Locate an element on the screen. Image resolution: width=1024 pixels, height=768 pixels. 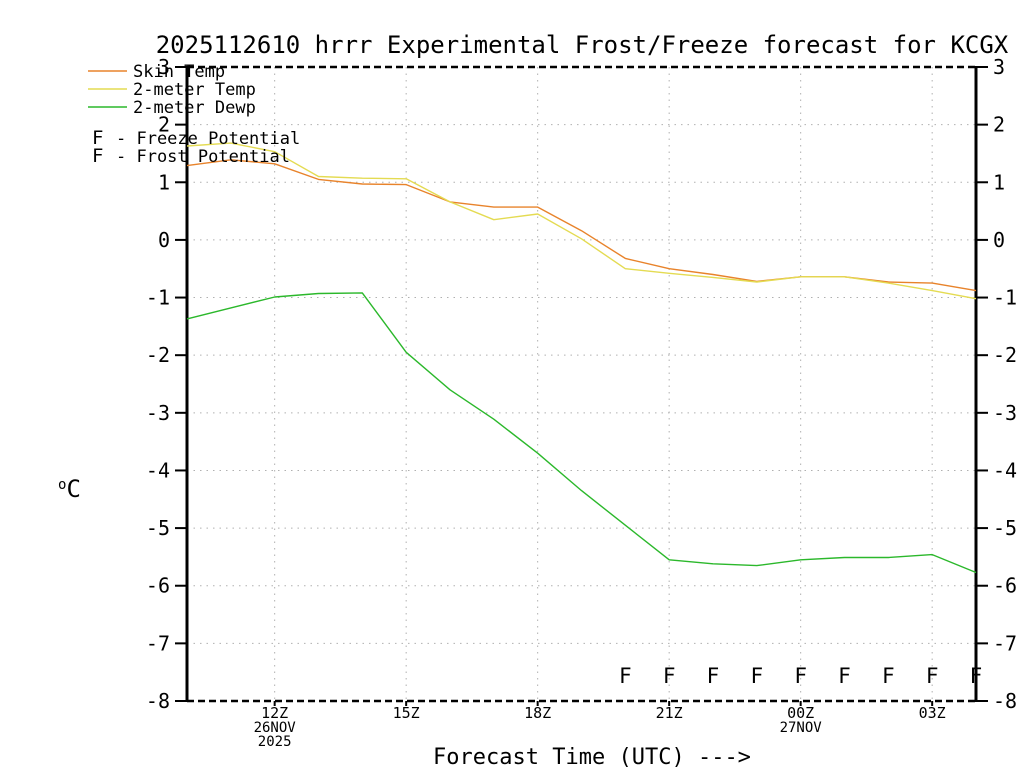
x-tick-year-label: 2025 is located at coordinates (275, 742).